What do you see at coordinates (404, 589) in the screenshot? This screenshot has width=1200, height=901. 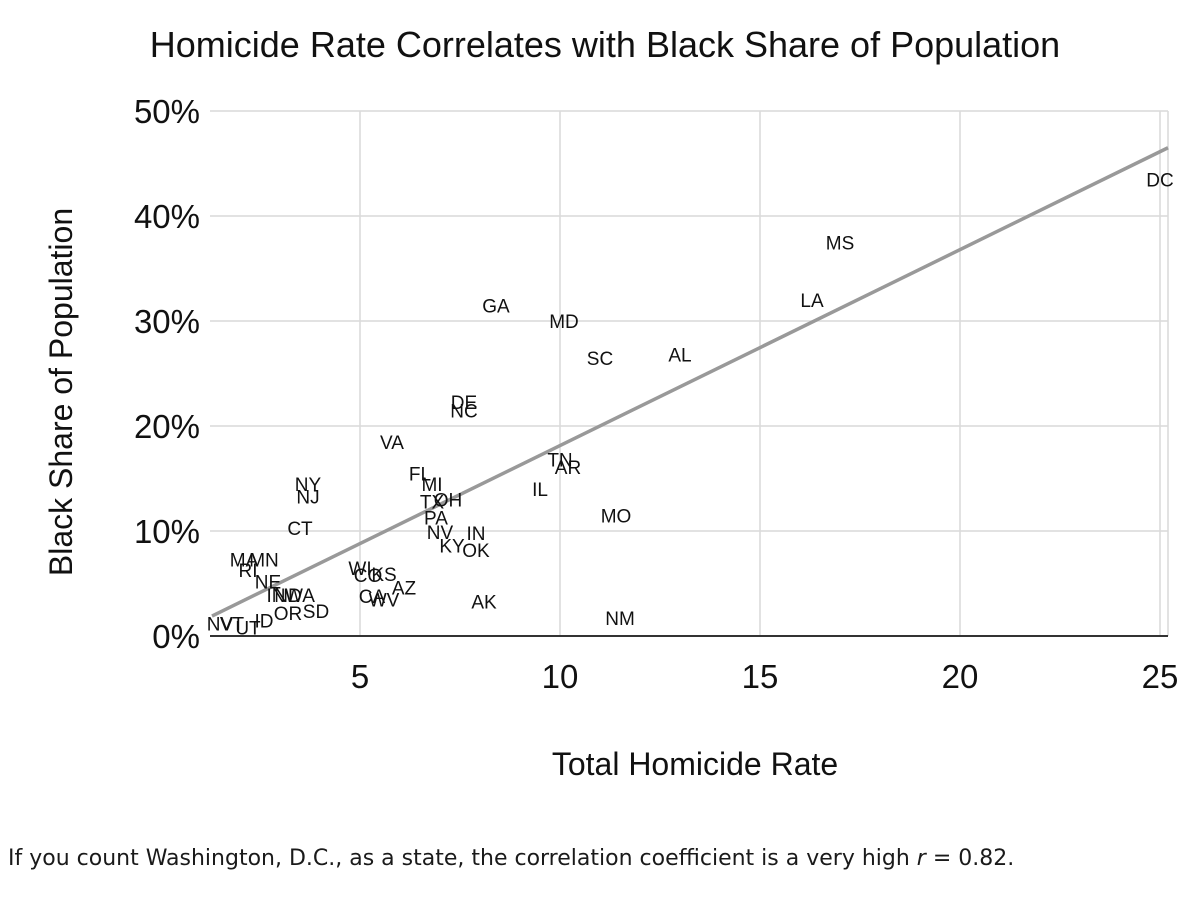 I see `data-point-az: AZ` at bounding box center [404, 589].